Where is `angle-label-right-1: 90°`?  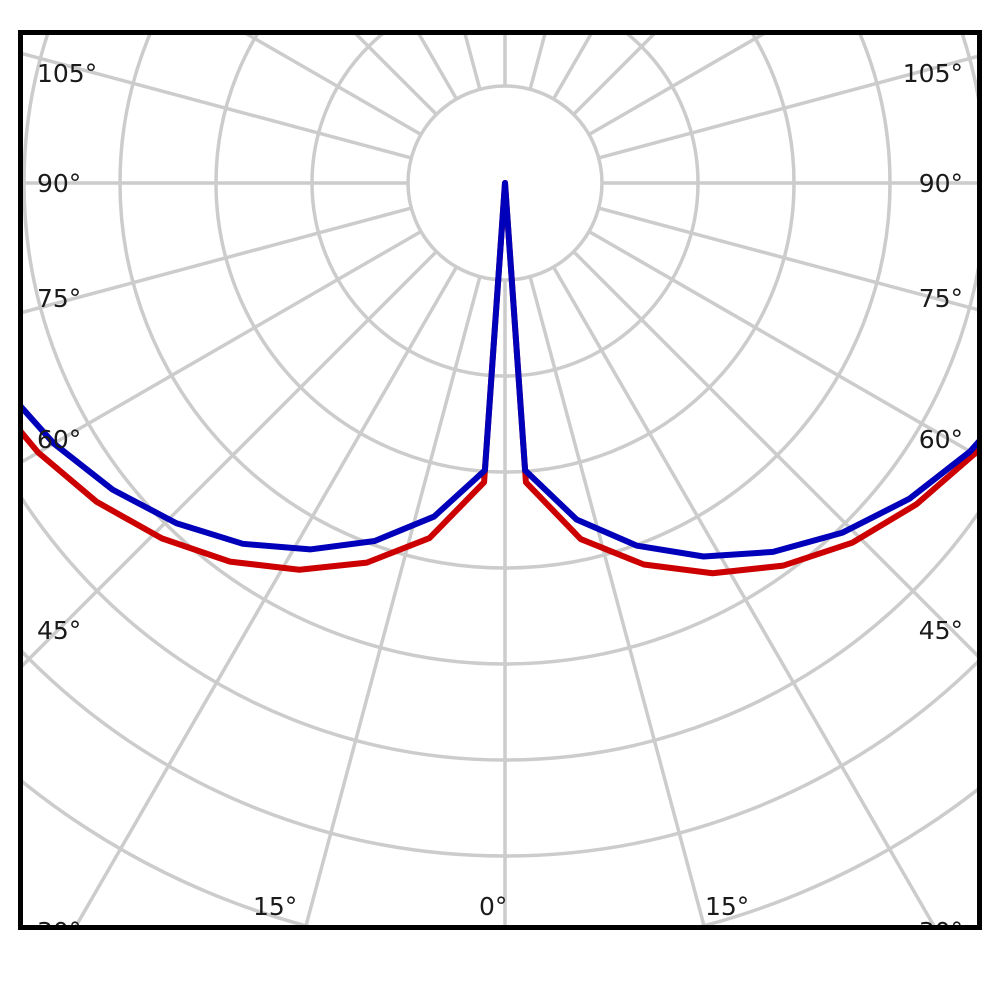
angle-label-right-1: 90° is located at coordinates (940, 183).